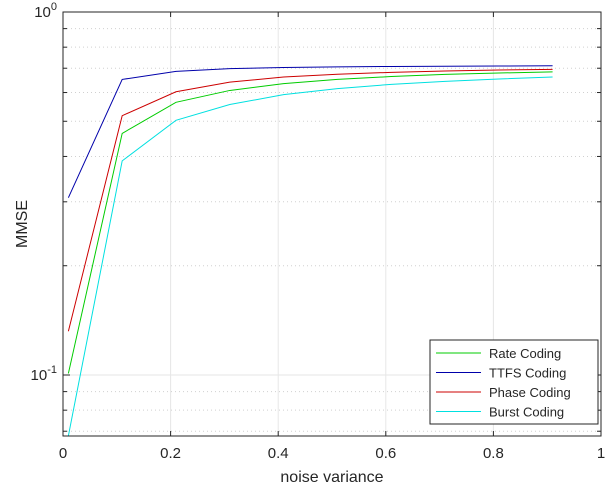 The width and height of the screenshot is (608, 493). Describe the element at coordinates (45, 11) in the screenshot. I see `y-tick-label: 10⁰` at that location.